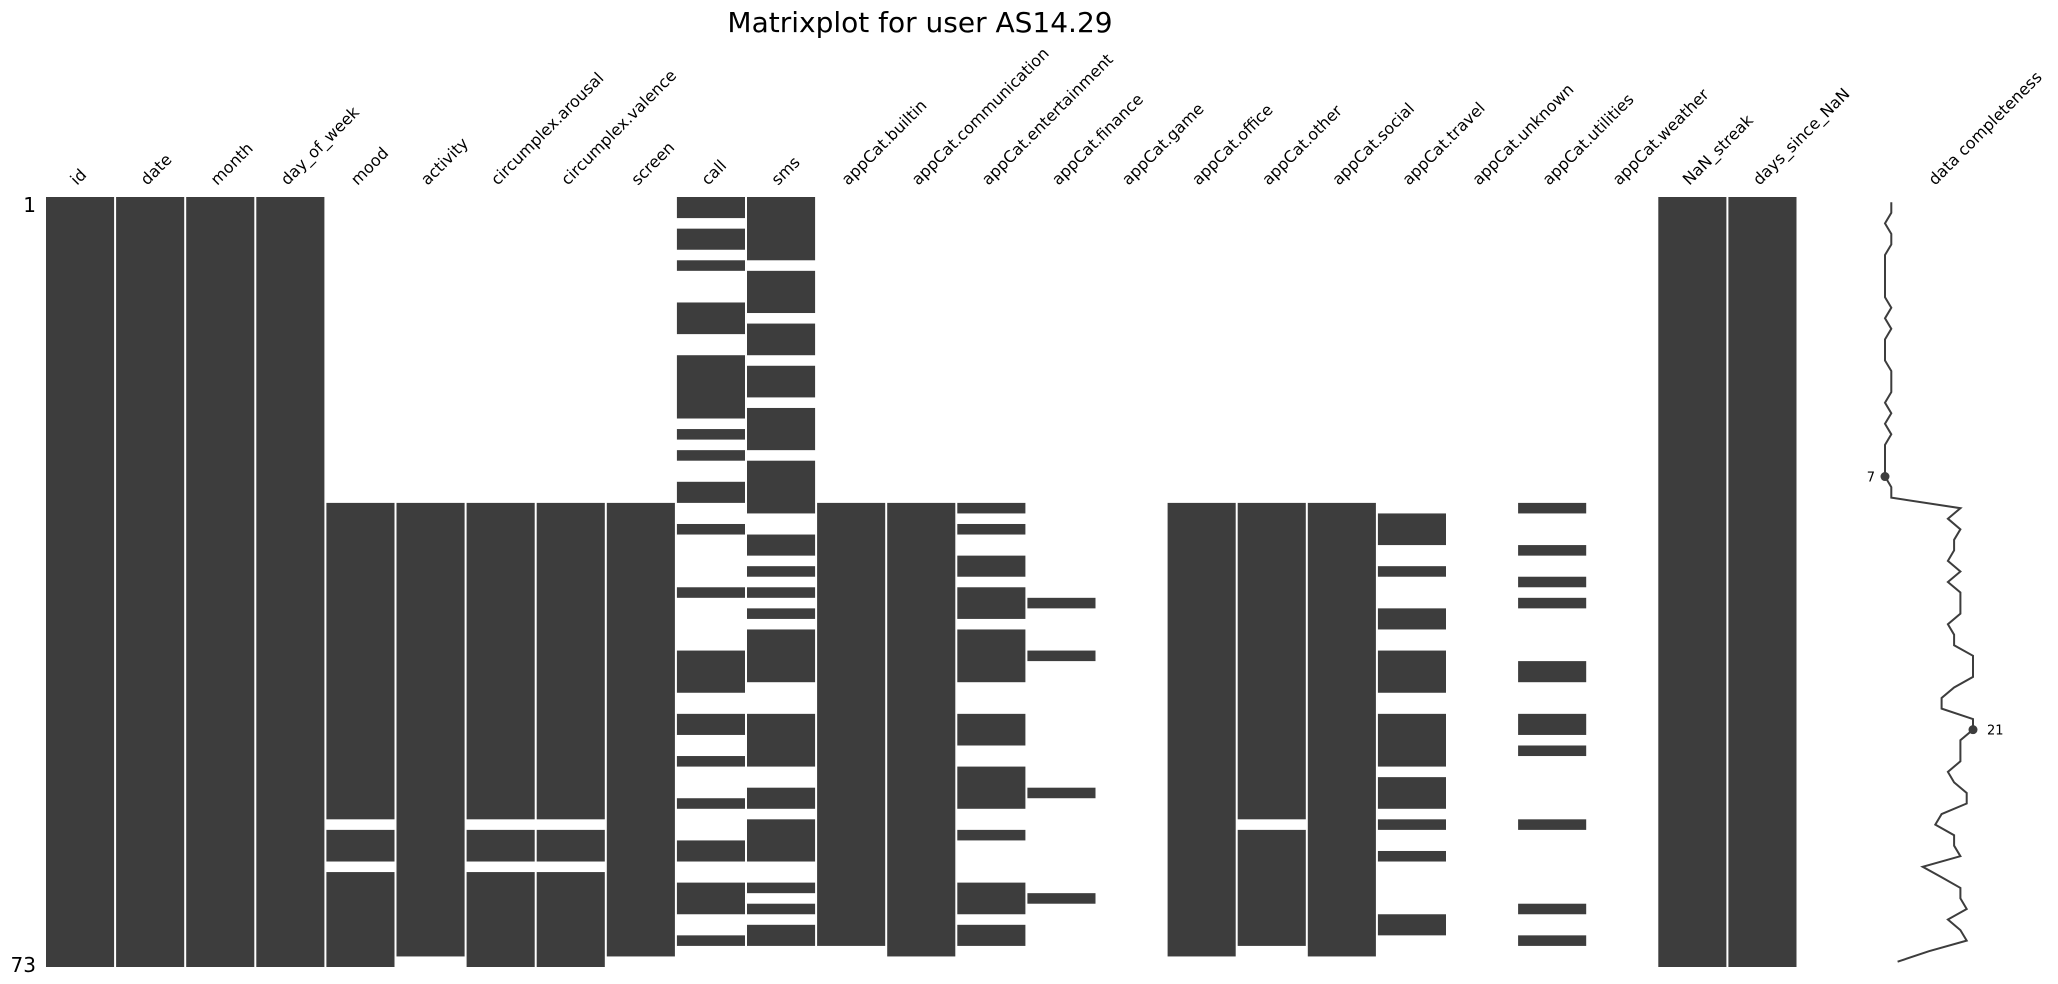 This screenshot has height=984, width=2058. I want to click on column-label: month, so click(232, 164).